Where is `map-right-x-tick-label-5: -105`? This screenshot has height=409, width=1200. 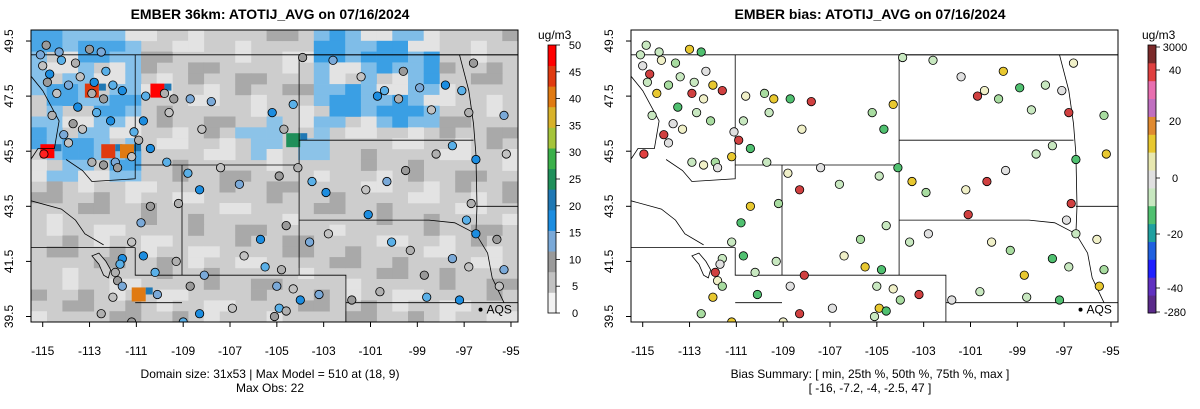
map-right-x-tick-label-5: -105 is located at coordinates (877, 351).